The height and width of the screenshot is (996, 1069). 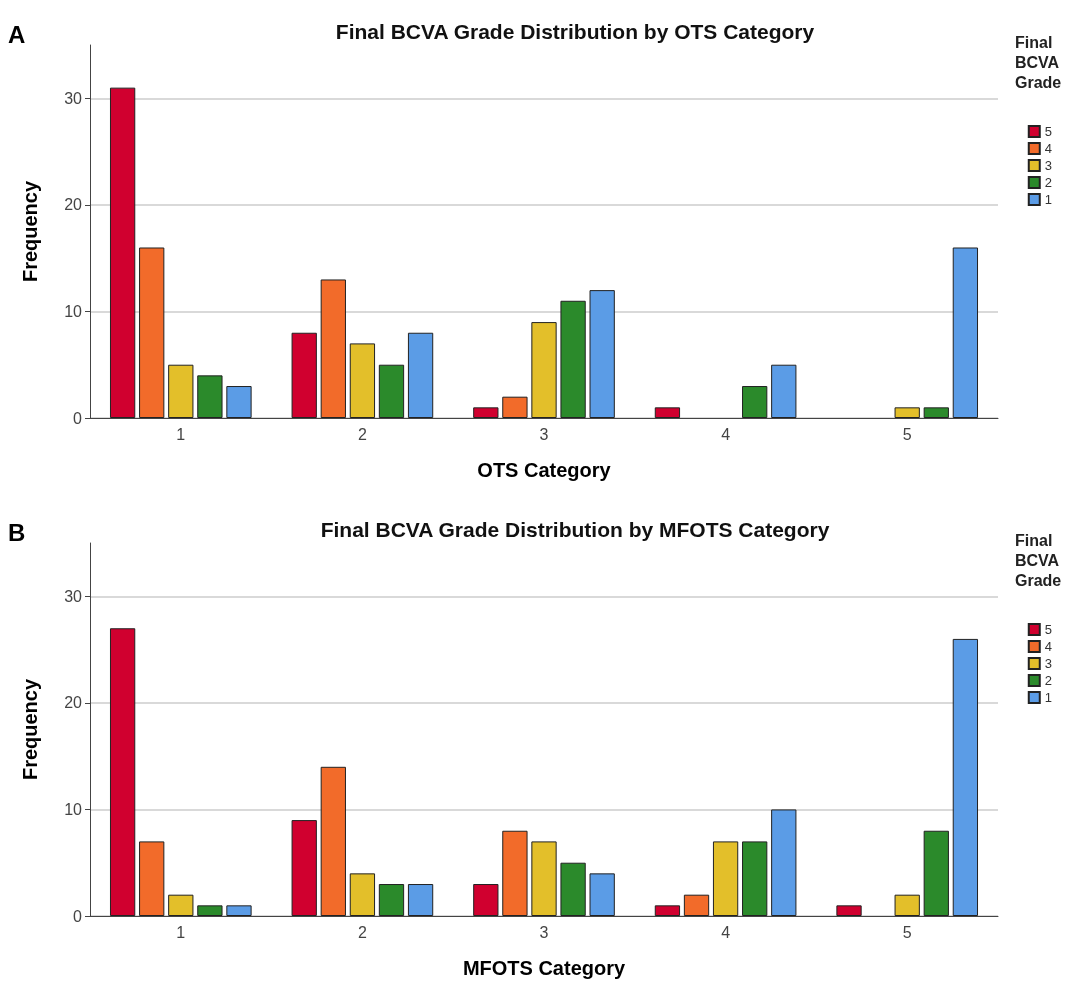 I want to click on text: B, so click(x=17, y=532).